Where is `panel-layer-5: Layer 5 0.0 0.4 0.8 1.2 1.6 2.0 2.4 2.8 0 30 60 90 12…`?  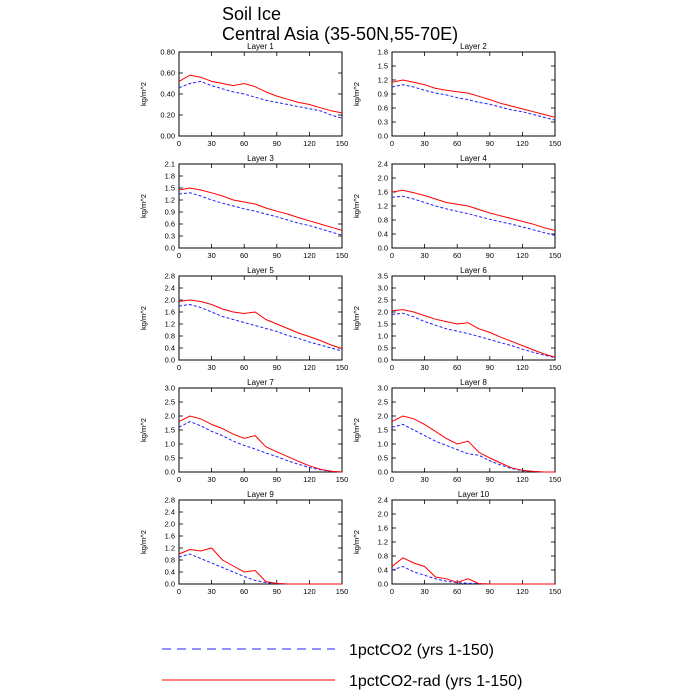 panel-layer-5: Layer 5 0.0 0.4 0.8 1.2 1.6 2.0 2.4 2.8 0 30 60 90 12… is located at coordinates (243, 319).